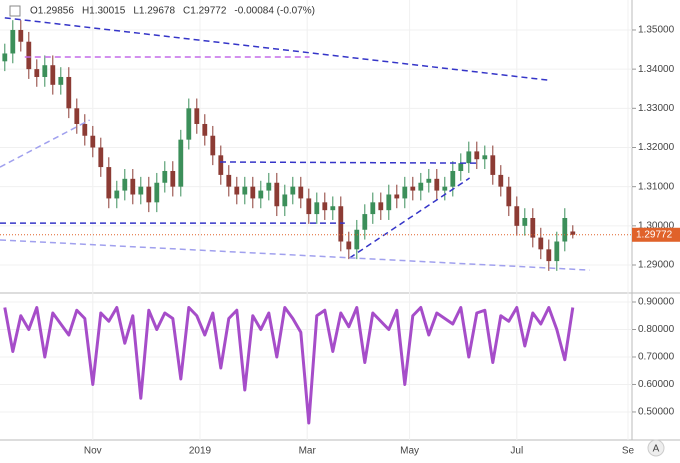 Image resolution: width=680 pixels, height=463 pixels. Describe the element at coordinates (516, 451) in the screenshot. I see `x-tick-label: Jul` at that location.